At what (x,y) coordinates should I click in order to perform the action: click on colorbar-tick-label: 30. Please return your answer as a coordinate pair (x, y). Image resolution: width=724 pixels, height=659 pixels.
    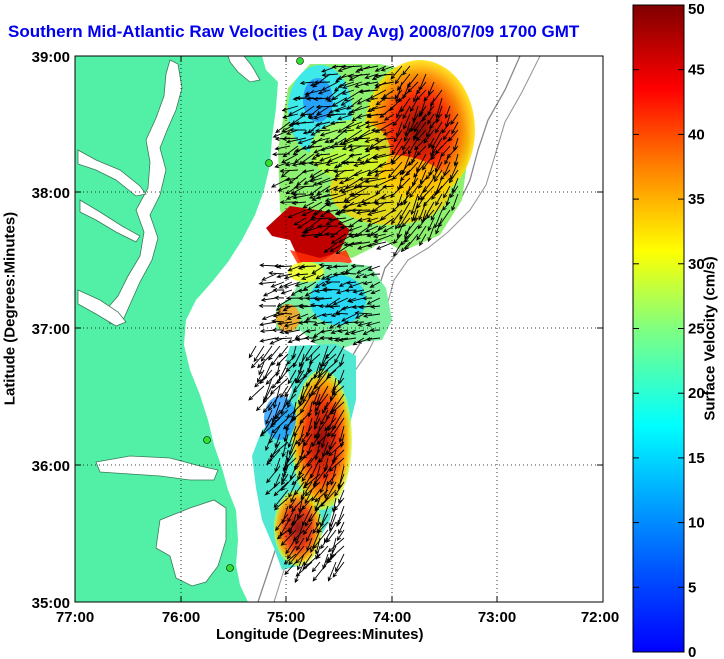
    Looking at the image, I should click on (696, 264).